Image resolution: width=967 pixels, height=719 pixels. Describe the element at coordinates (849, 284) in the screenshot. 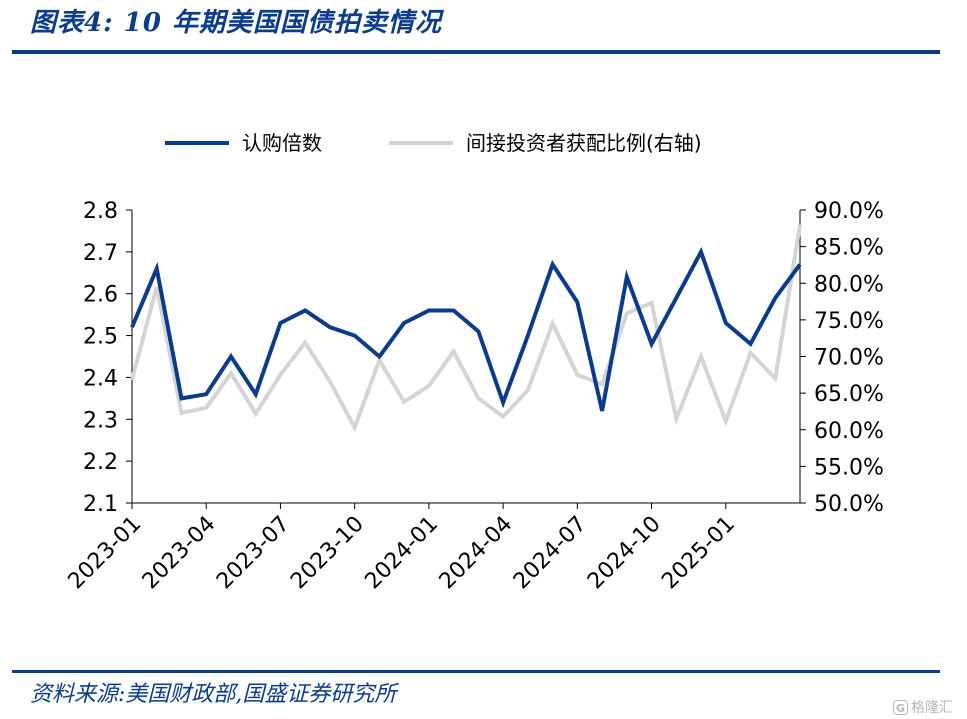

I see `y-right-tick-label: 80.0%` at that location.